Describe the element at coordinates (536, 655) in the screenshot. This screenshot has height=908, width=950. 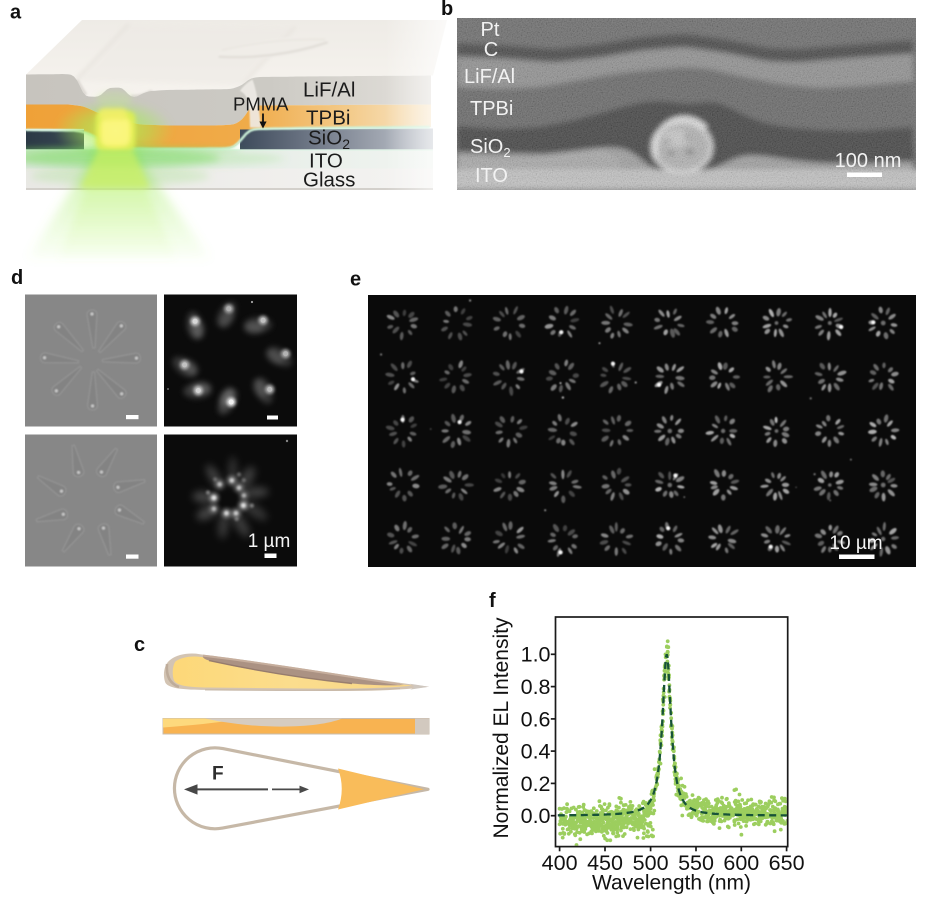
I see `svg-text: 1.0` at that location.